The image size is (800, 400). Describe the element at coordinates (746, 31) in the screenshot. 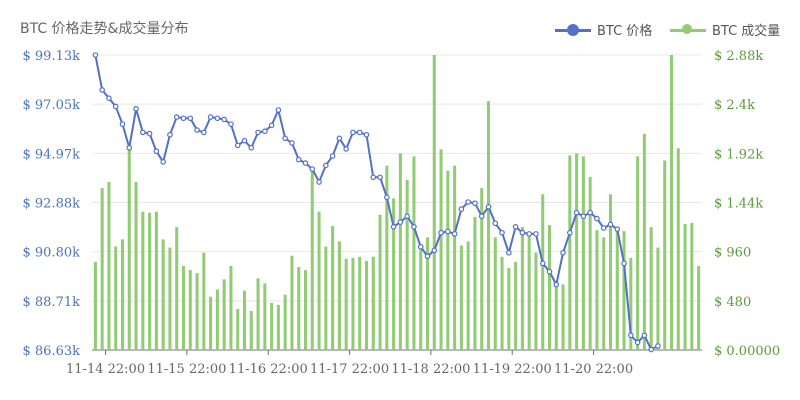

I see `legend-label-volume: BTC 成交量` at that location.